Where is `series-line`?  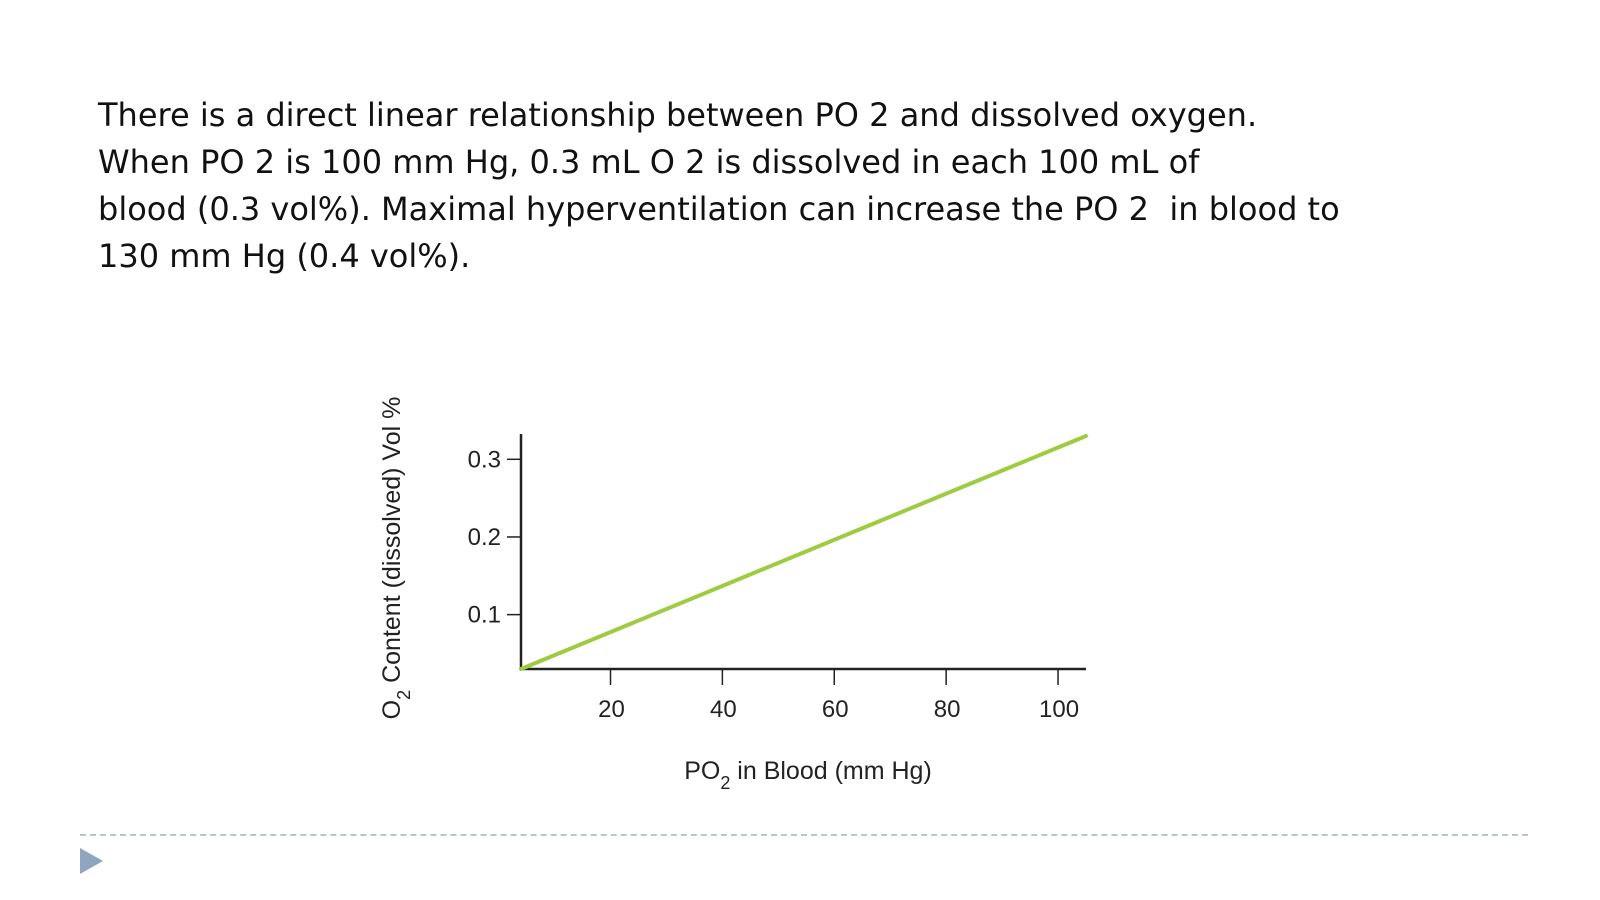
series-line is located at coordinates (803, 552).